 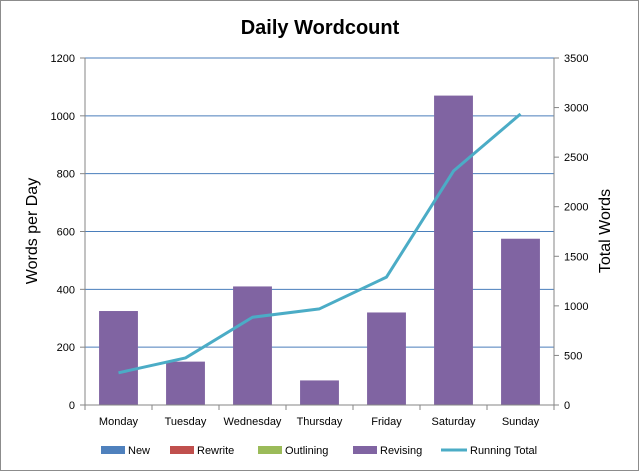 What do you see at coordinates (66, 233) in the screenshot?
I see `y-tick-label: 600` at bounding box center [66, 233].